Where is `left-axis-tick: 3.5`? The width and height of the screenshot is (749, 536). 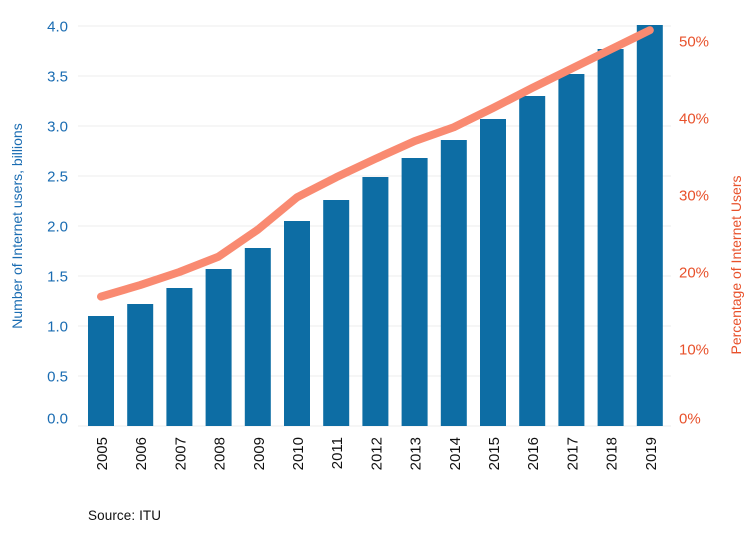
left-axis-tick: 3.5 is located at coordinates (57, 76).